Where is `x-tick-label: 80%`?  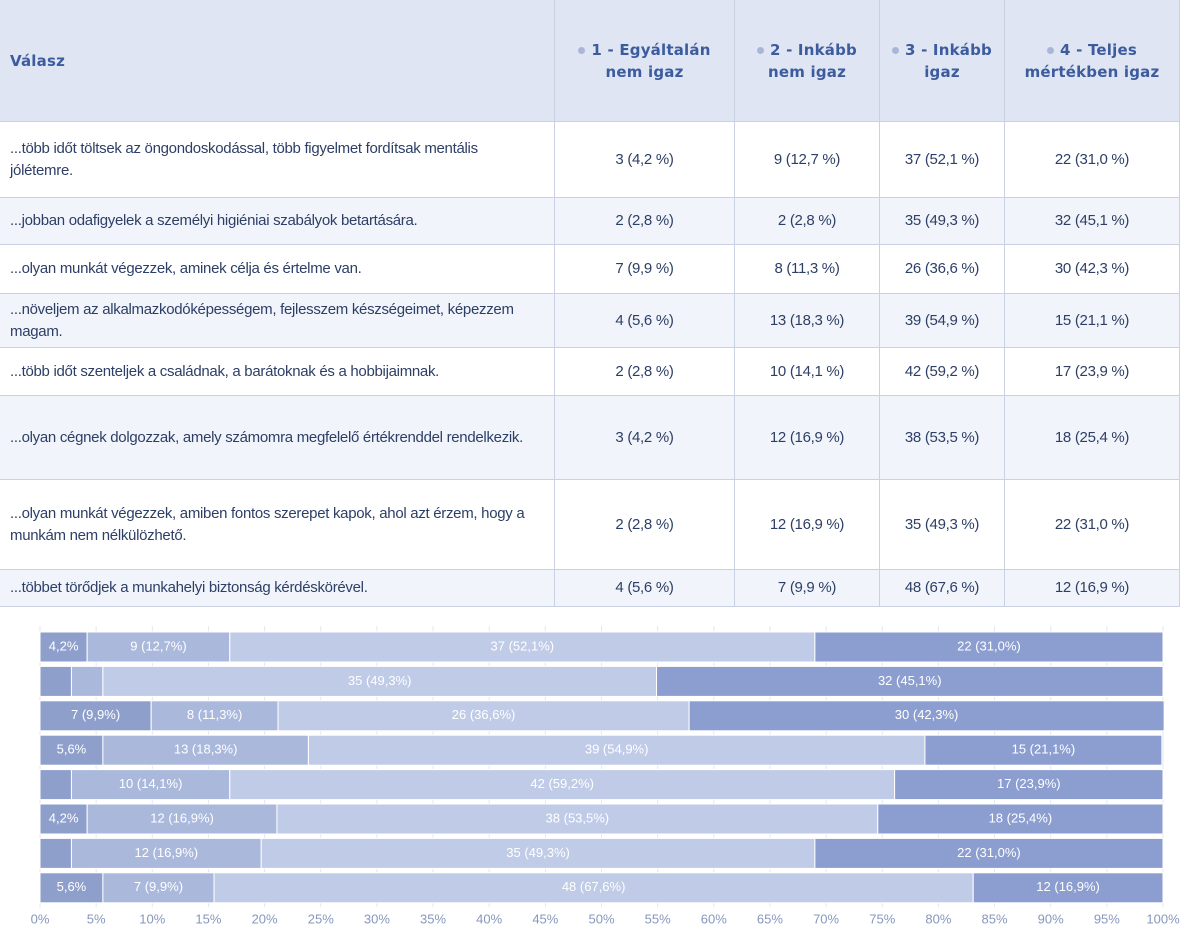 x-tick-label: 80% is located at coordinates (938, 918).